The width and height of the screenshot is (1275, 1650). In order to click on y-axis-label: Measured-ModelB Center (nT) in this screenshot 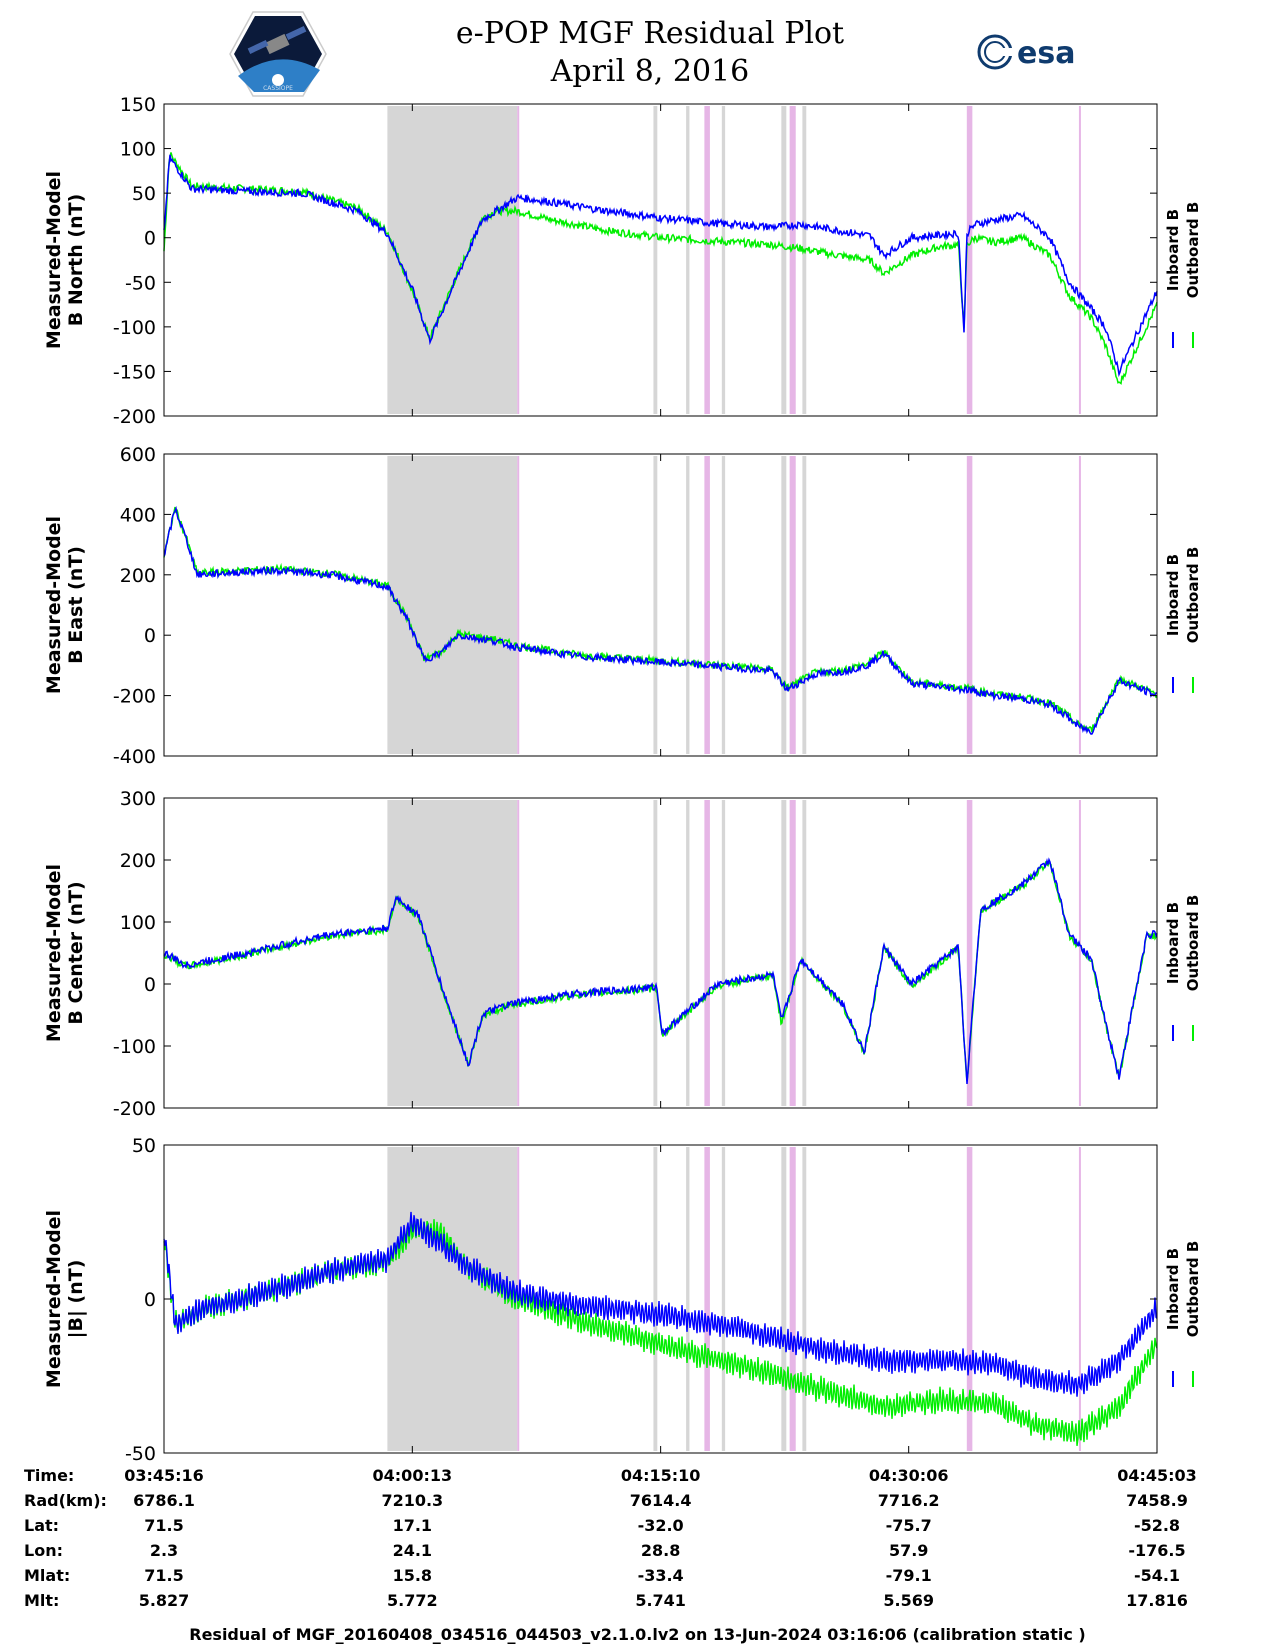, I will do `click(65, 953)`.